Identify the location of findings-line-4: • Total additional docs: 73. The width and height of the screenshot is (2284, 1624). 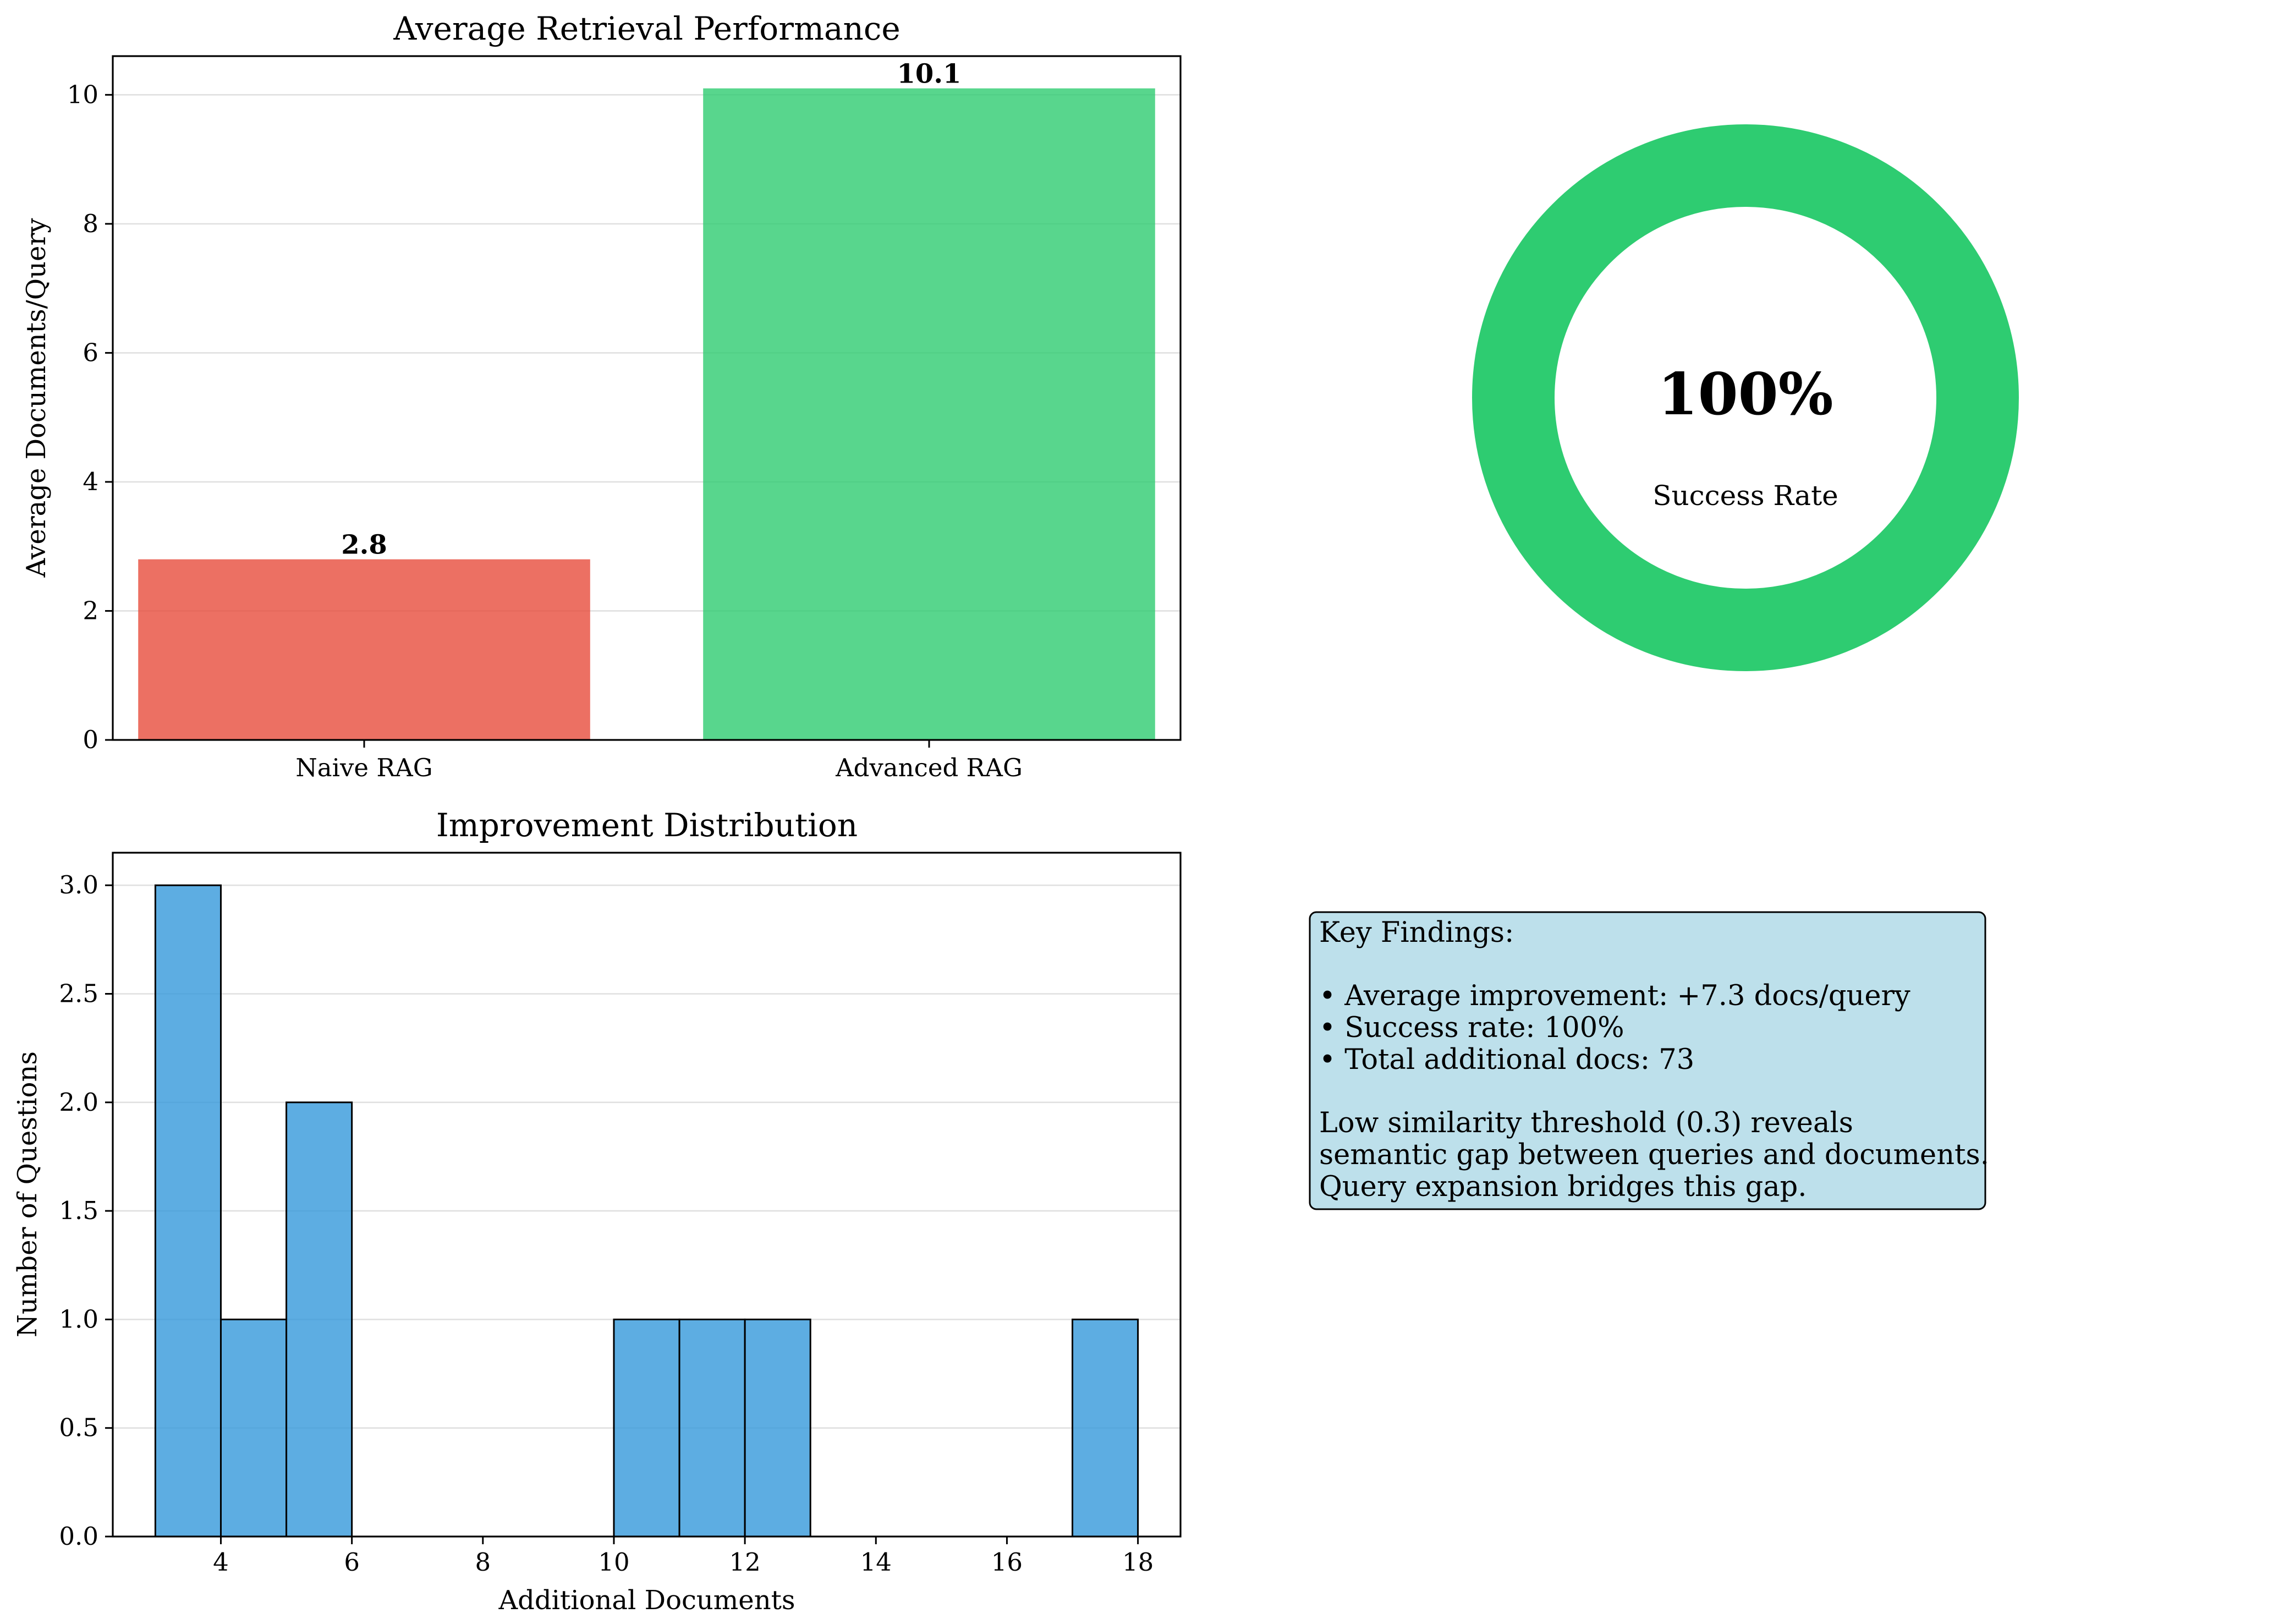
(1506, 1060).